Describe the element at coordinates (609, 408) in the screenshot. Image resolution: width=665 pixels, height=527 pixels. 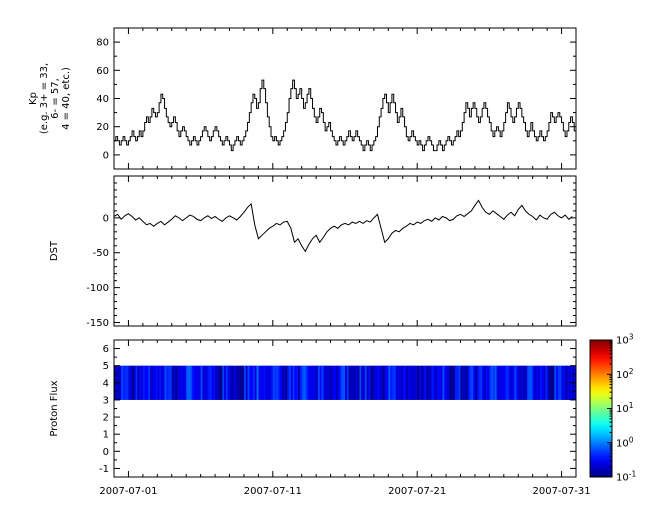
I see `colorbar-ticks` at that location.